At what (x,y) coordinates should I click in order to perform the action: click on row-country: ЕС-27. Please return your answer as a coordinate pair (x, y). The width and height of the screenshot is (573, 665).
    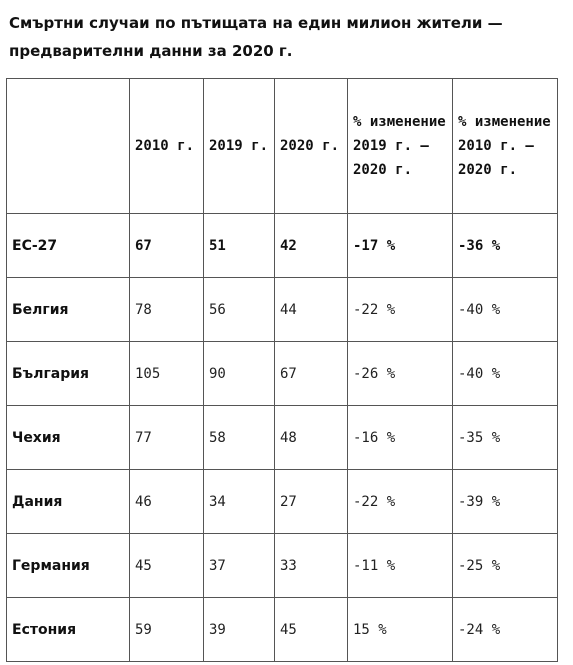
    Looking at the image, I should click on (68, 245).